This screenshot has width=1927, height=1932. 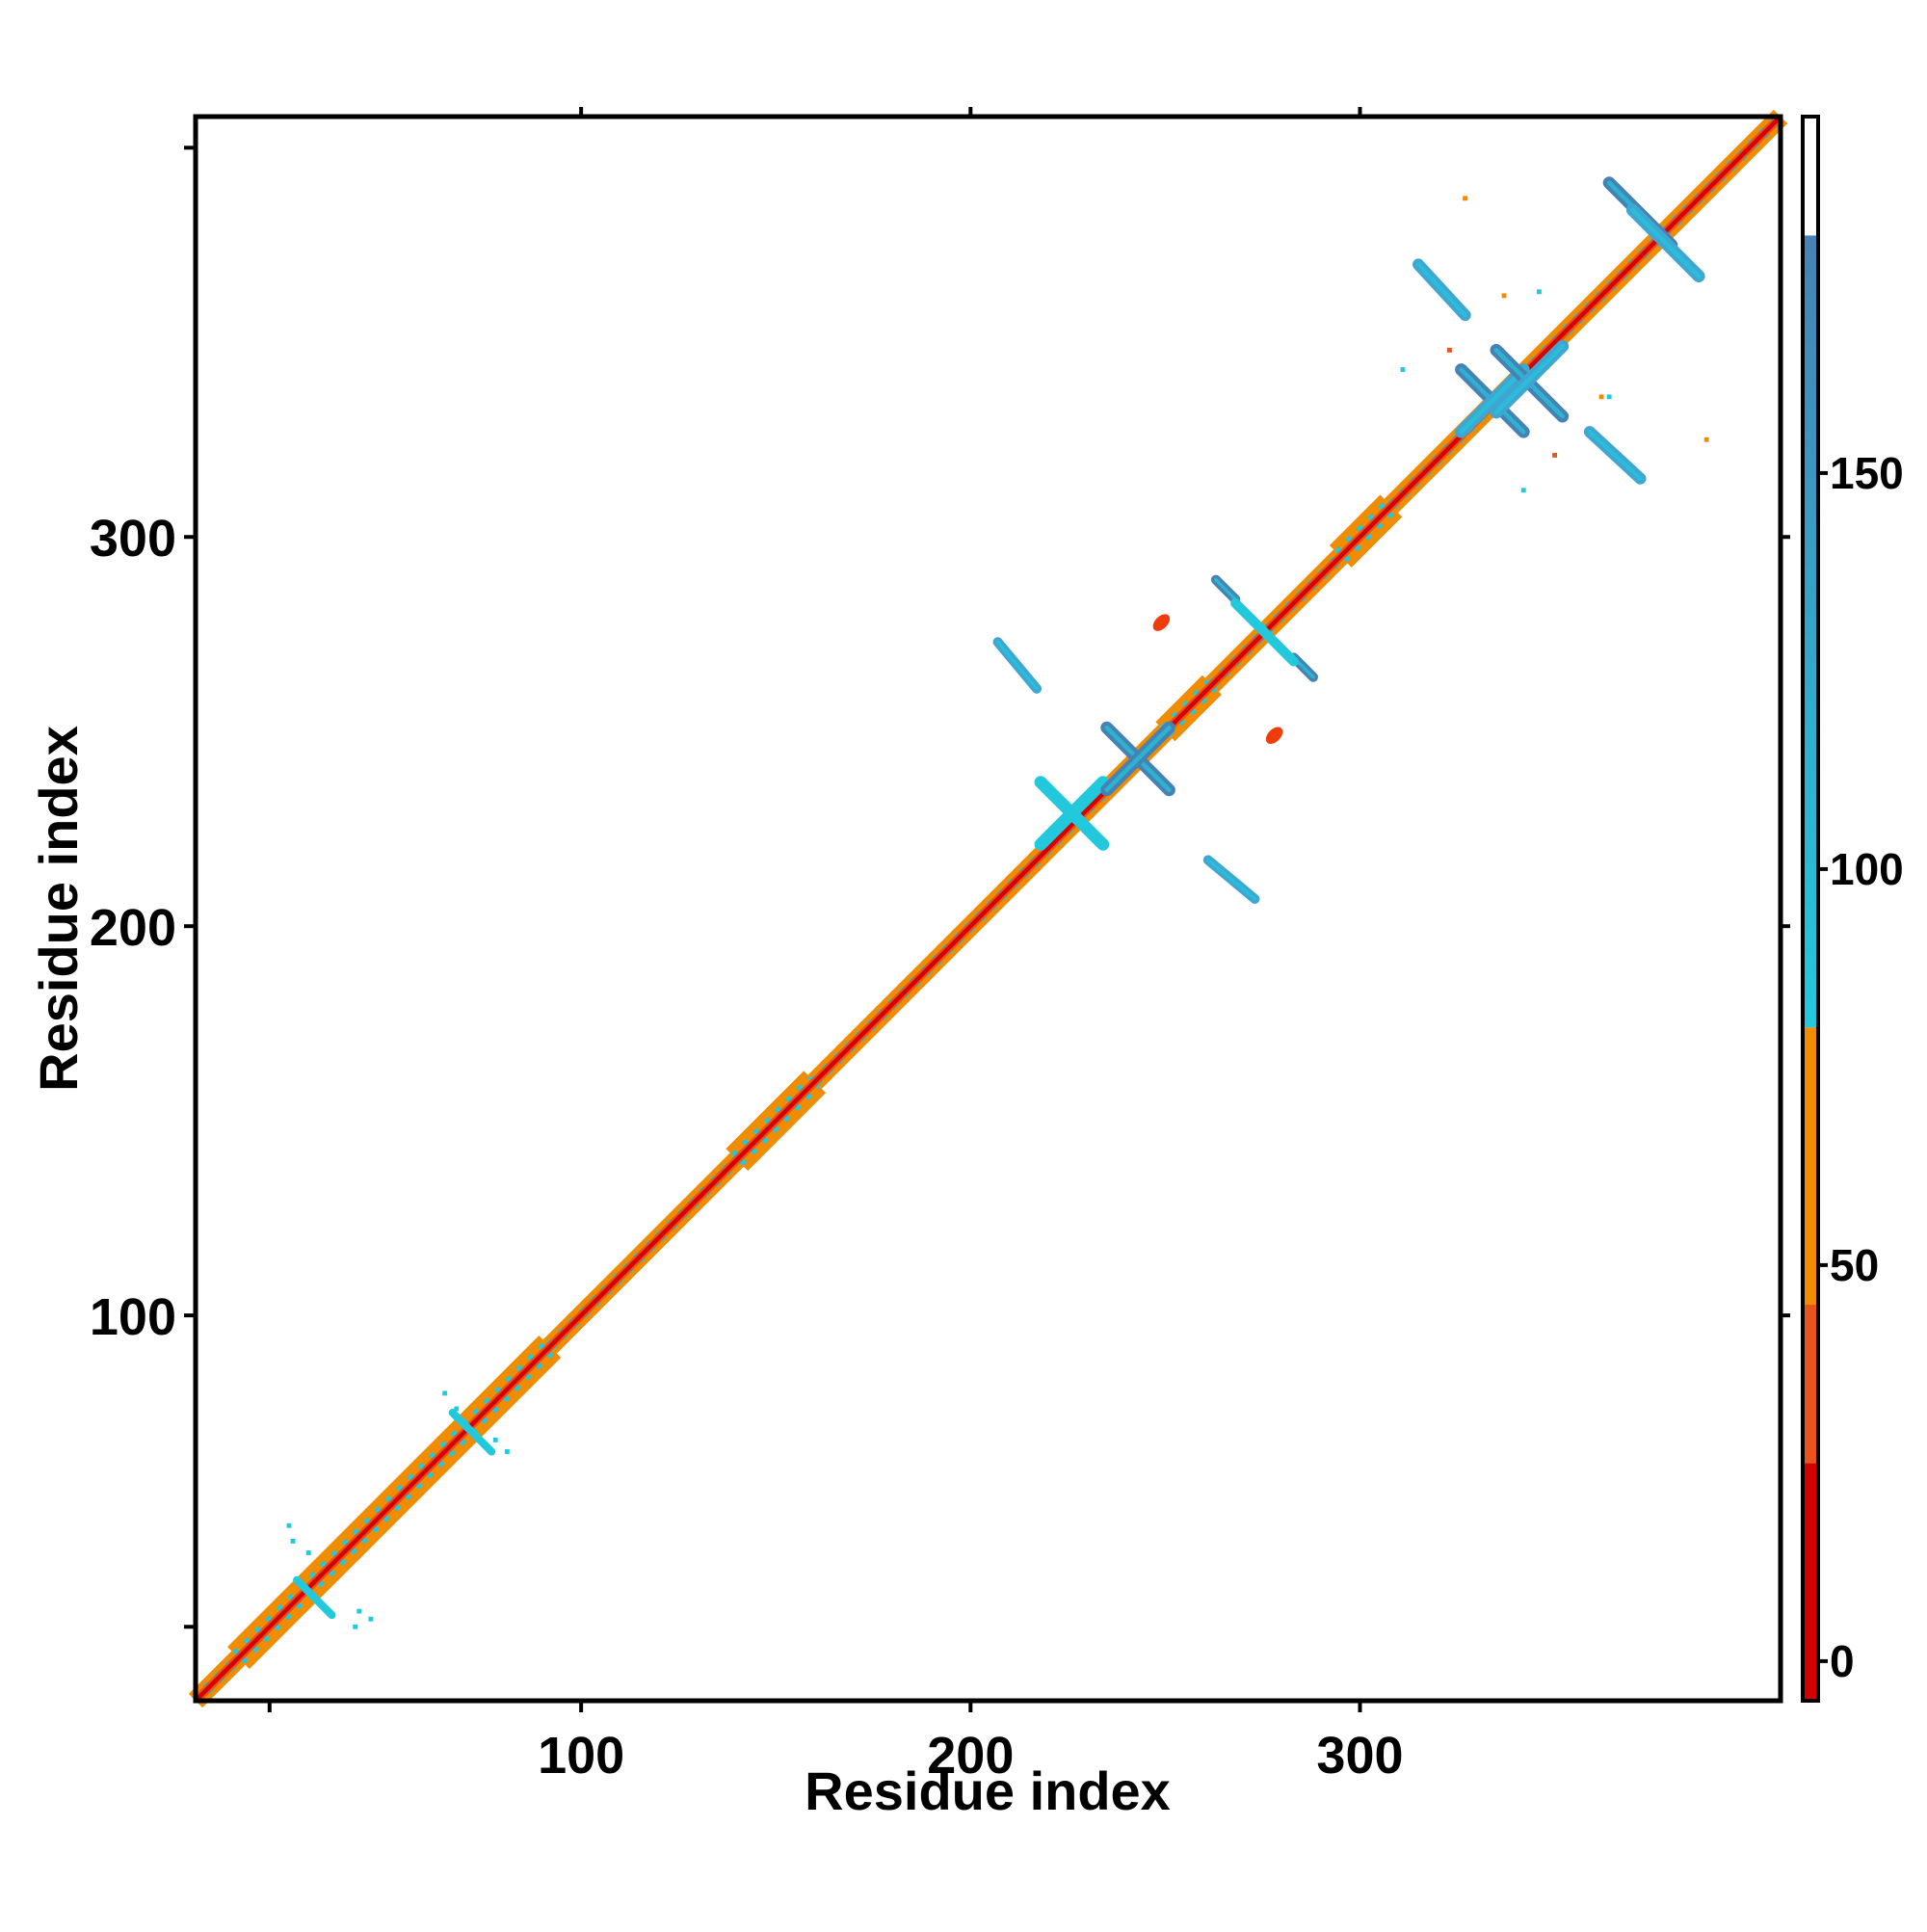 I want to click on y-tick-label: 200, so click(x=133, y=928).